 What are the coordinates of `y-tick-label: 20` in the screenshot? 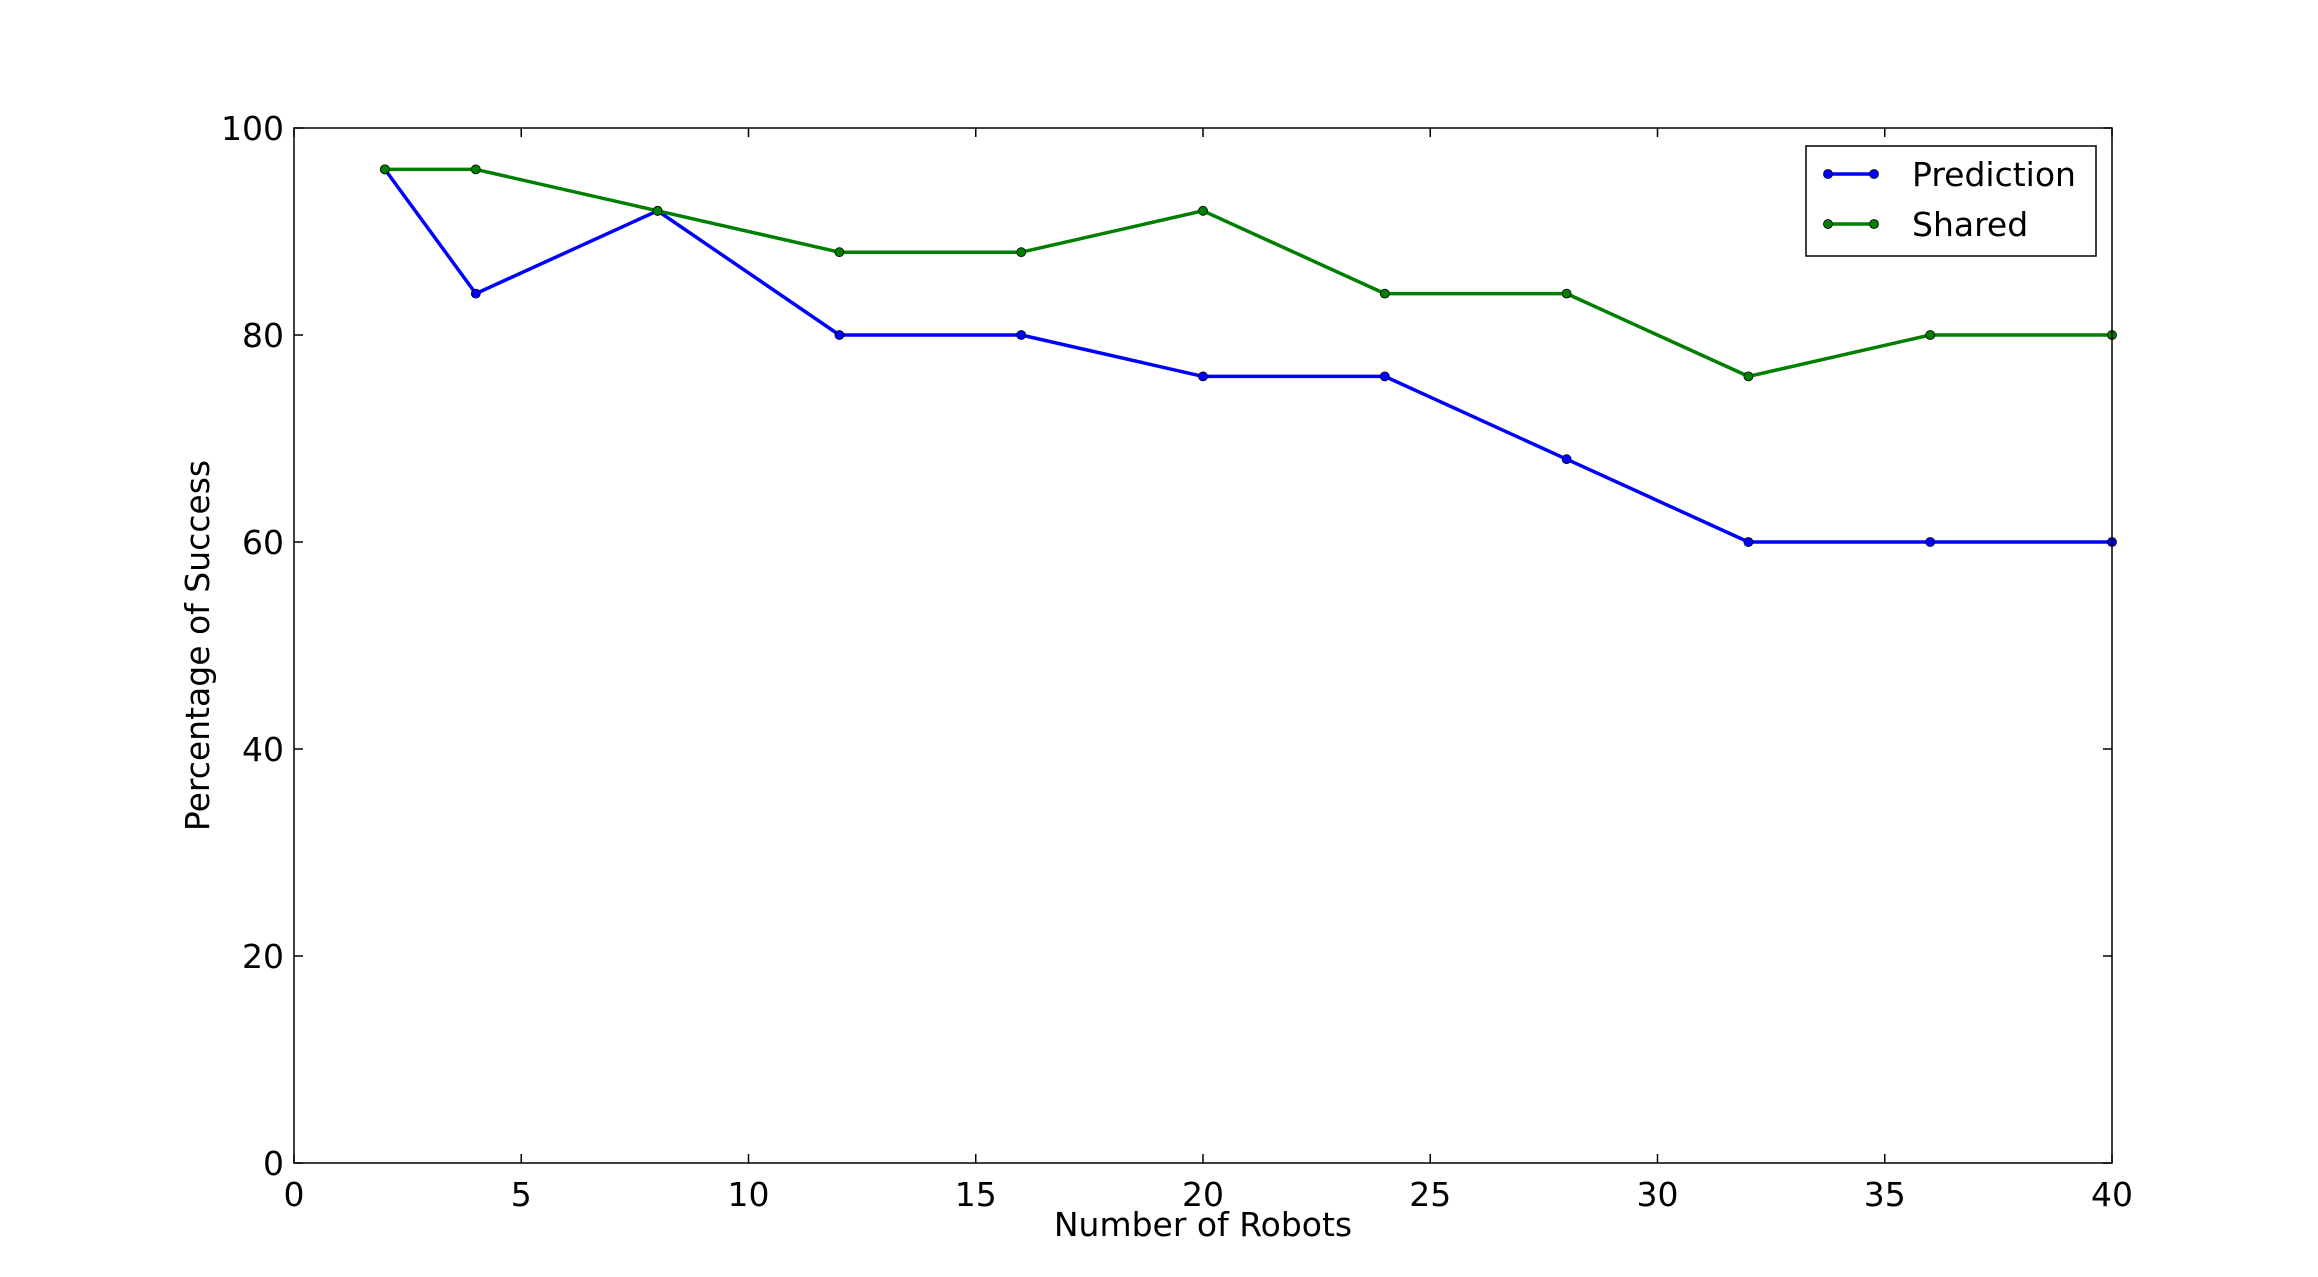 It's located at (263, 956).